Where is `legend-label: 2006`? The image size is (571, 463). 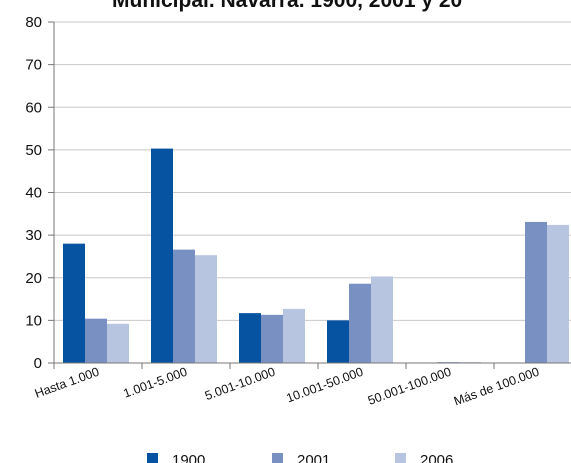
legend-label: 2006 is located at coordinates (436, 457).